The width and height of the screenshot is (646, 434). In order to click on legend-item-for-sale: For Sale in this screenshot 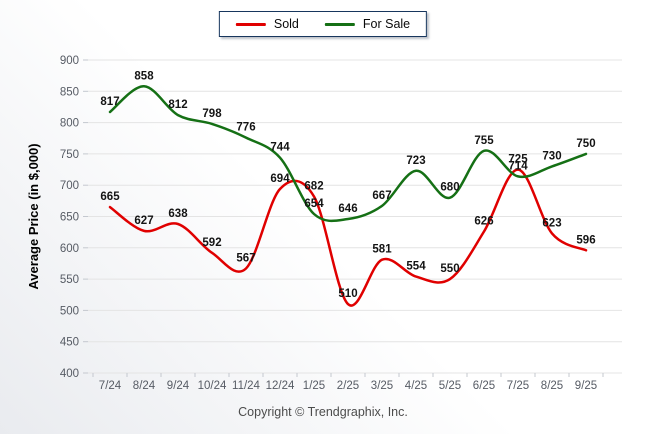, I will do `click(367, 24)`.